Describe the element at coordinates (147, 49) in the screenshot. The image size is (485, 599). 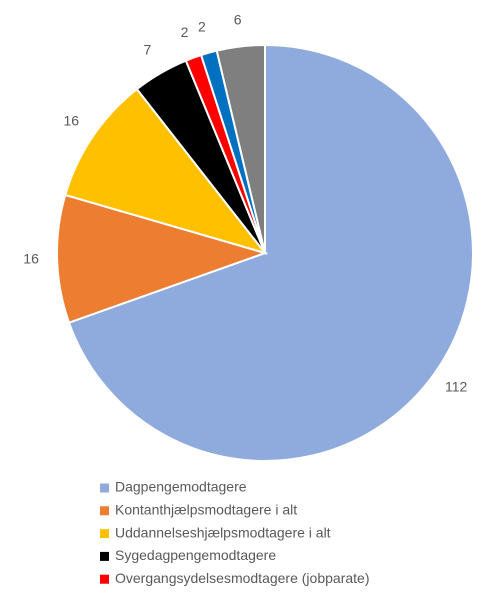
I see `data-label: 7` at that location.